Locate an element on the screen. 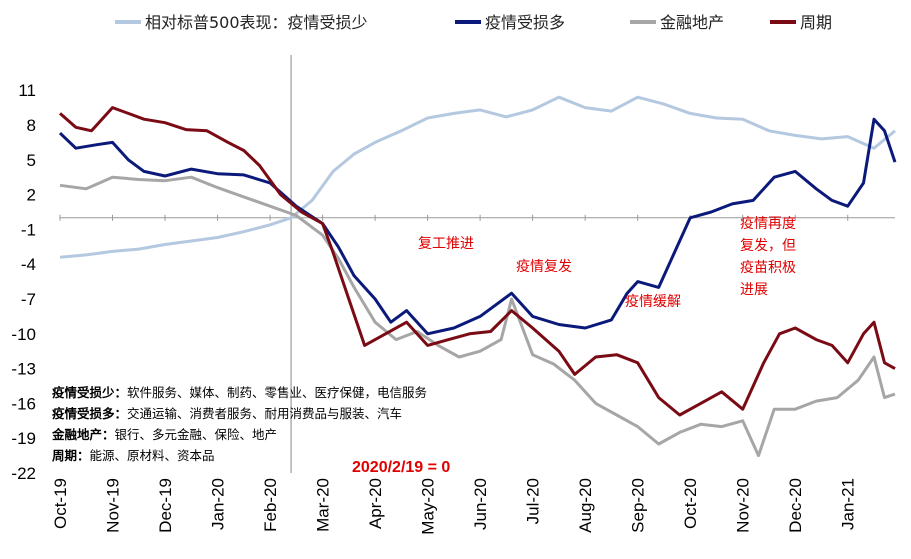 The height and width of the screenshot is (559, 911). note-less-damaged-text: 软件服务、媒体、制药、零售业、医疗保健，电信服务 is located at coordinates (277, 392).